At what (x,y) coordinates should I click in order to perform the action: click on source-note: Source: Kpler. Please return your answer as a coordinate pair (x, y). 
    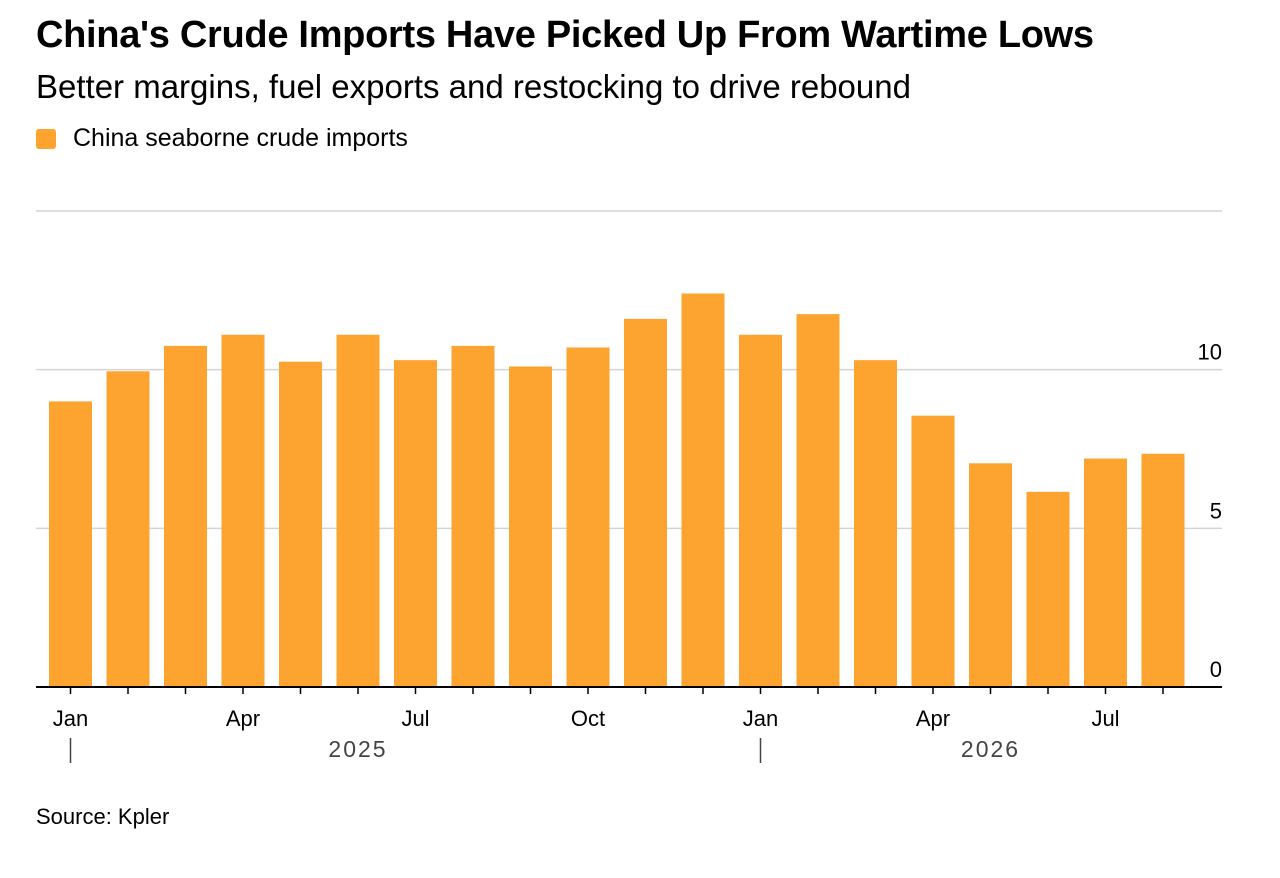
    Looking at the image, I should click on (103, 816).